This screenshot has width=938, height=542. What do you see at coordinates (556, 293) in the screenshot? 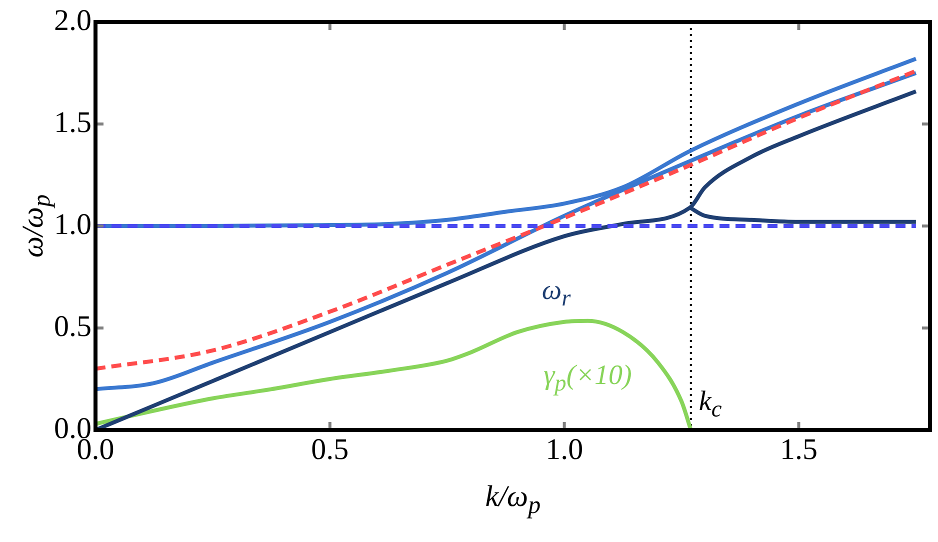
I see `series-label: ω$_{r}$` at bounding box center [556, 293].